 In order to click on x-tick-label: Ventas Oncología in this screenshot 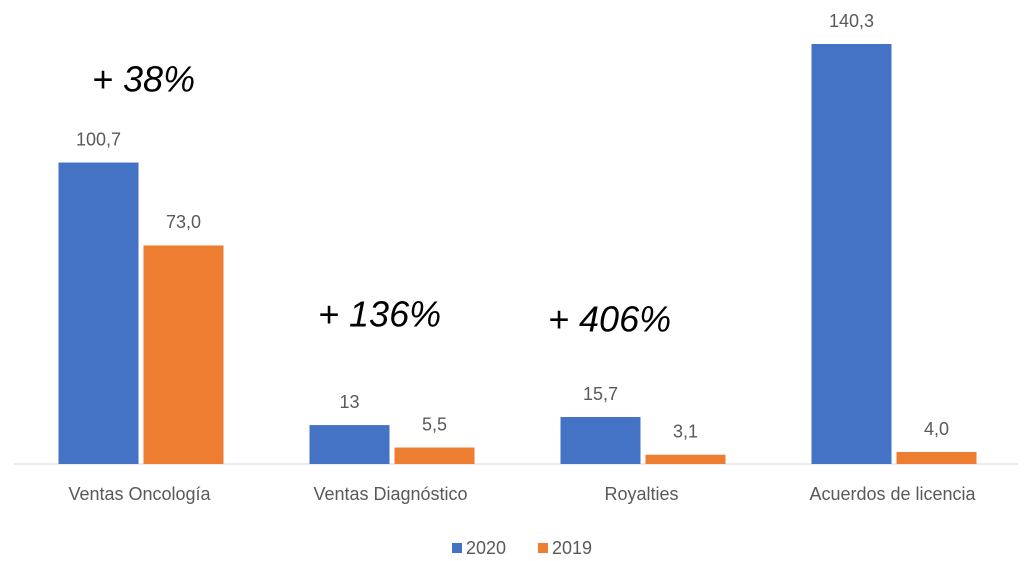, I will do `click(139, 494)`.